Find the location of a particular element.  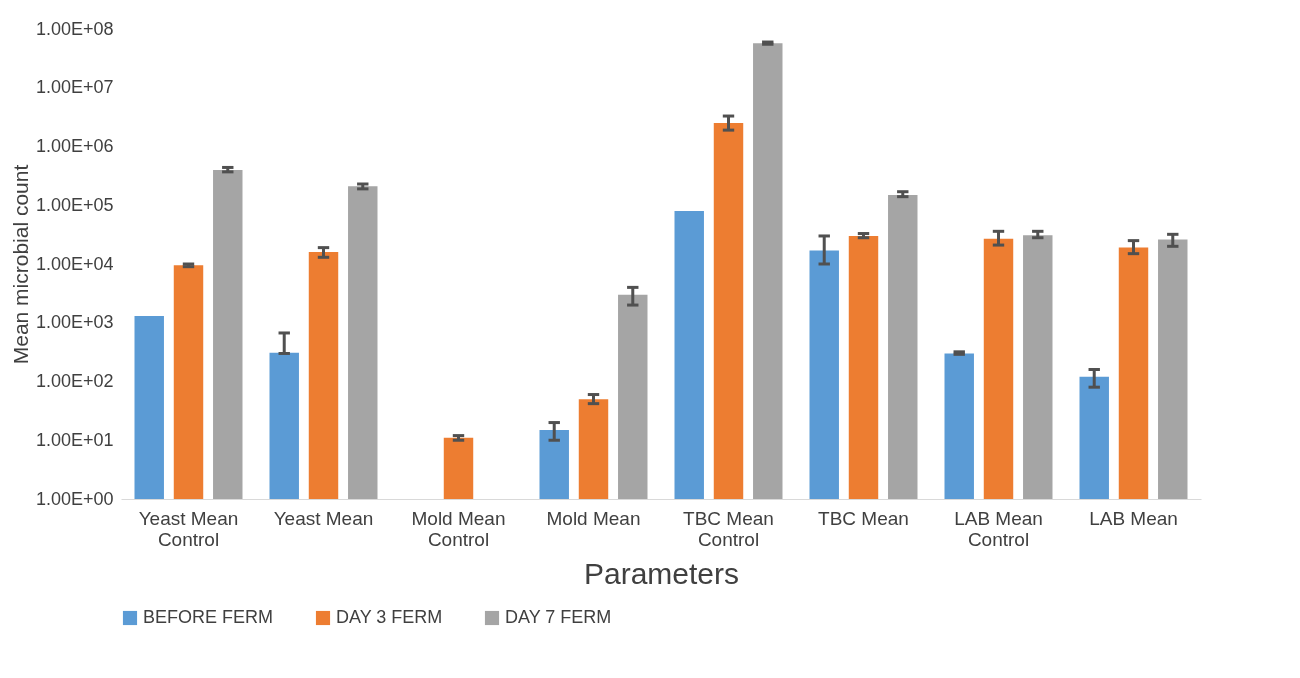

x-tick-label: Yeast Mean is located at coordinates (323, 518).